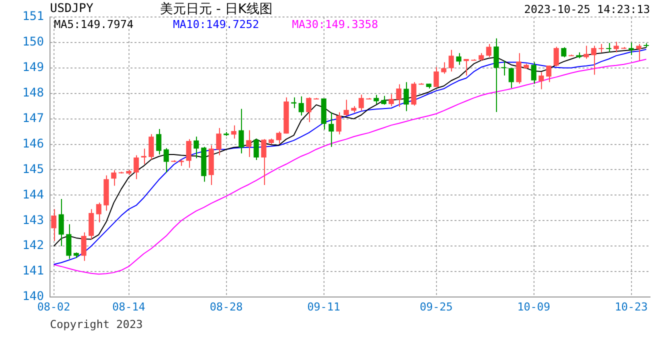  I want to click on x-tick-label: 10-23, so click(631, 307).